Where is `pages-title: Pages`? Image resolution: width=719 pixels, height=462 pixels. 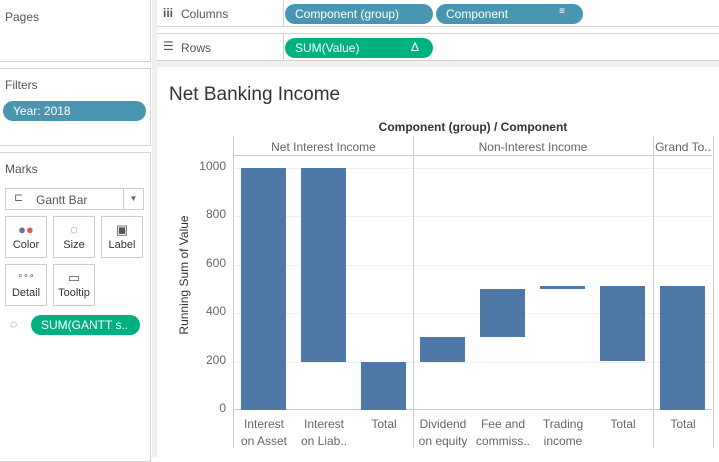
pages-title: Pages is located at coordinates (22, 17).